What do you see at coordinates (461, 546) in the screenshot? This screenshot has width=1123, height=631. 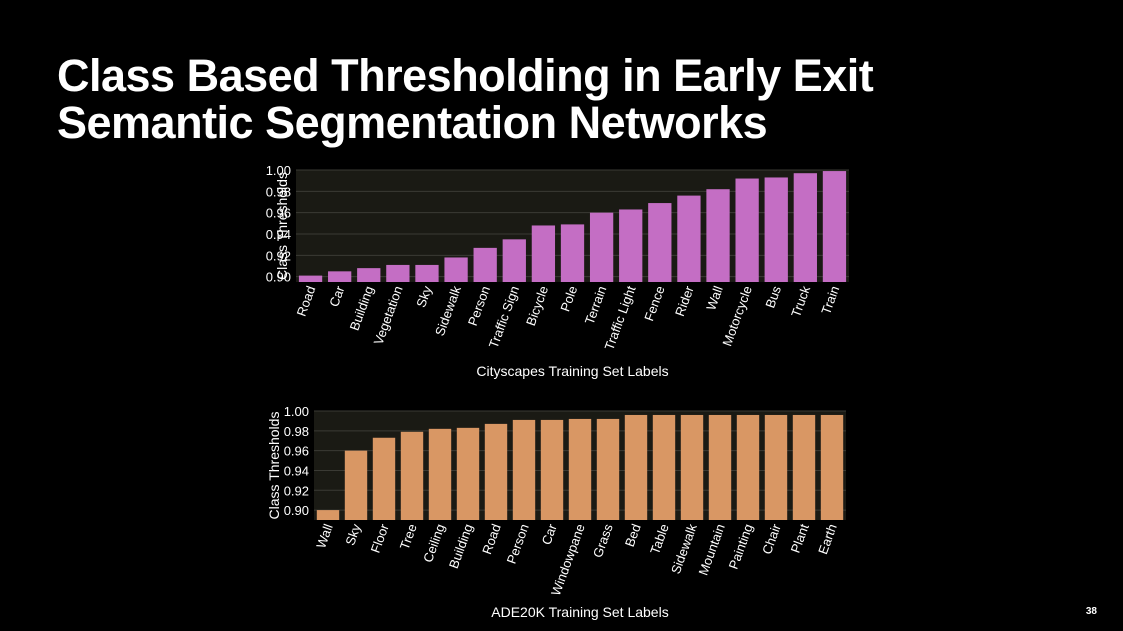 I see `ade20k-x-tick-label: Building` at bounding box center [461, 546].